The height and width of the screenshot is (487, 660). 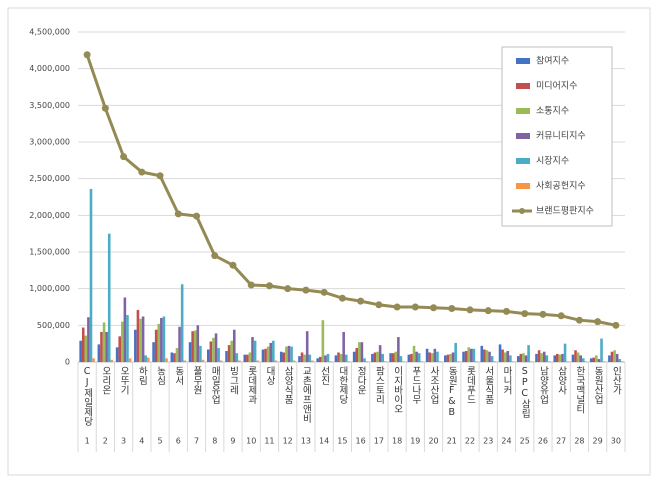 I want to click on rank-label: 26, so click(x=543, y=441).